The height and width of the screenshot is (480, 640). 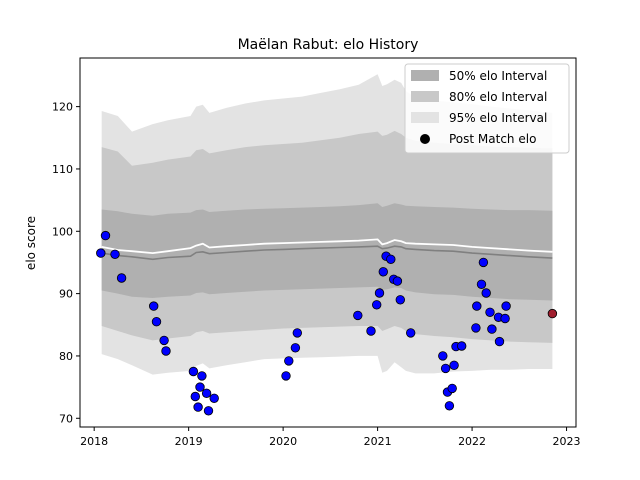 What do you see at coordinates (66, 356) in the screenshot?
I see `y-tick-label: 80` at bounding box center [66, 356].